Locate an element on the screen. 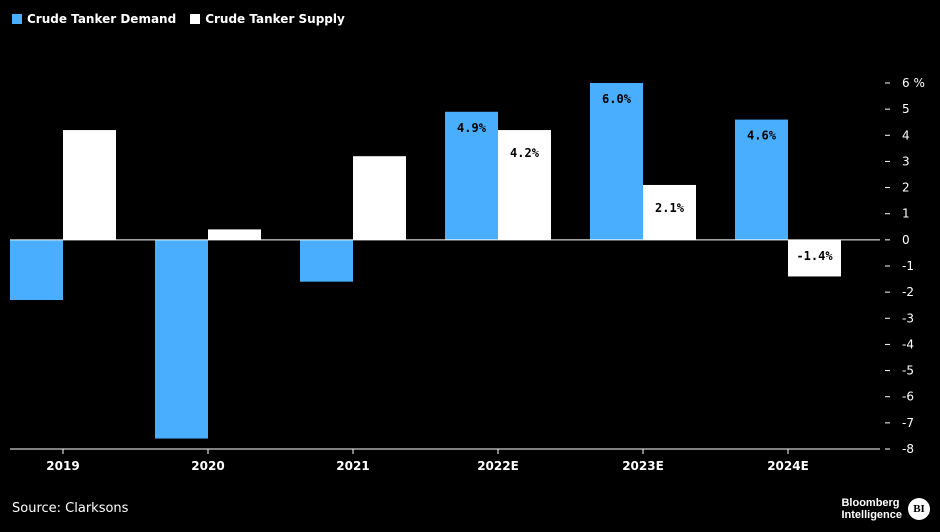 The height and width of the screenshot is (532, 940). data-label: 6.0% is located at coordinates (617, 99).